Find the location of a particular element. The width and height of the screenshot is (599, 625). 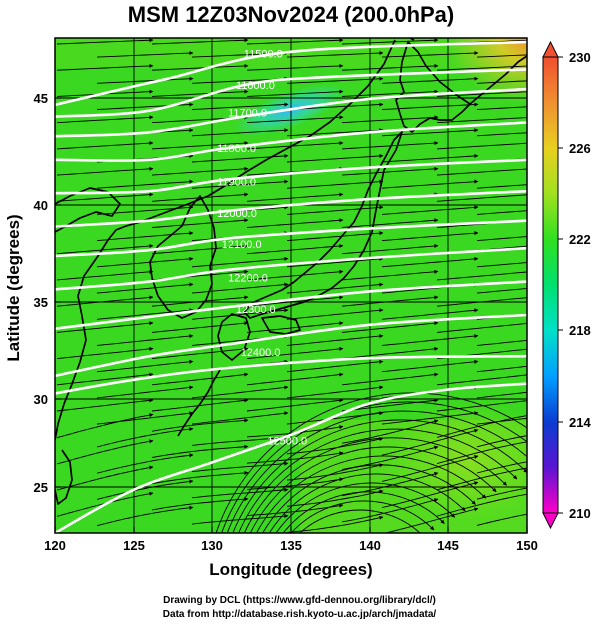

y-tick-label-40: 40 is located at coordinates (41, 205).